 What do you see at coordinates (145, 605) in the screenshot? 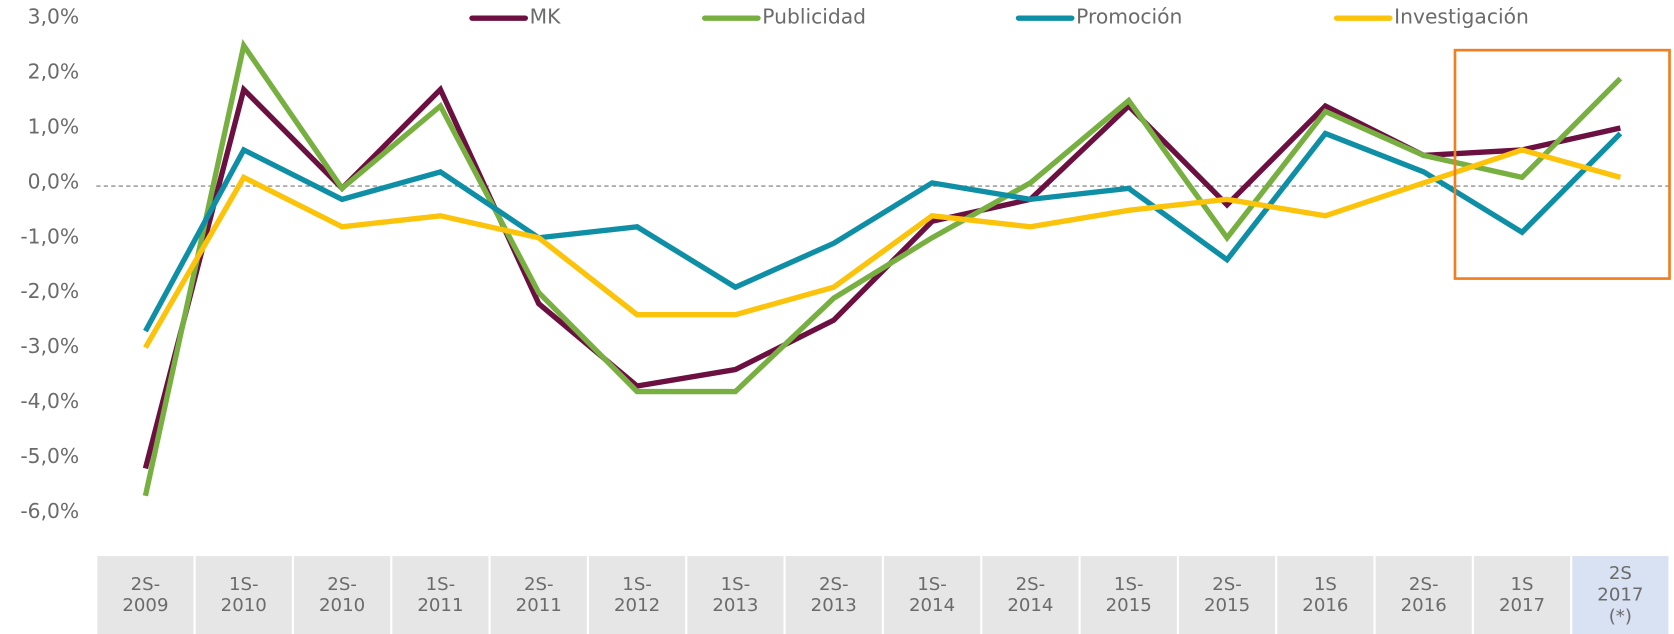
I see `x-tick-label: 2009` at bounding box center [145, 605].